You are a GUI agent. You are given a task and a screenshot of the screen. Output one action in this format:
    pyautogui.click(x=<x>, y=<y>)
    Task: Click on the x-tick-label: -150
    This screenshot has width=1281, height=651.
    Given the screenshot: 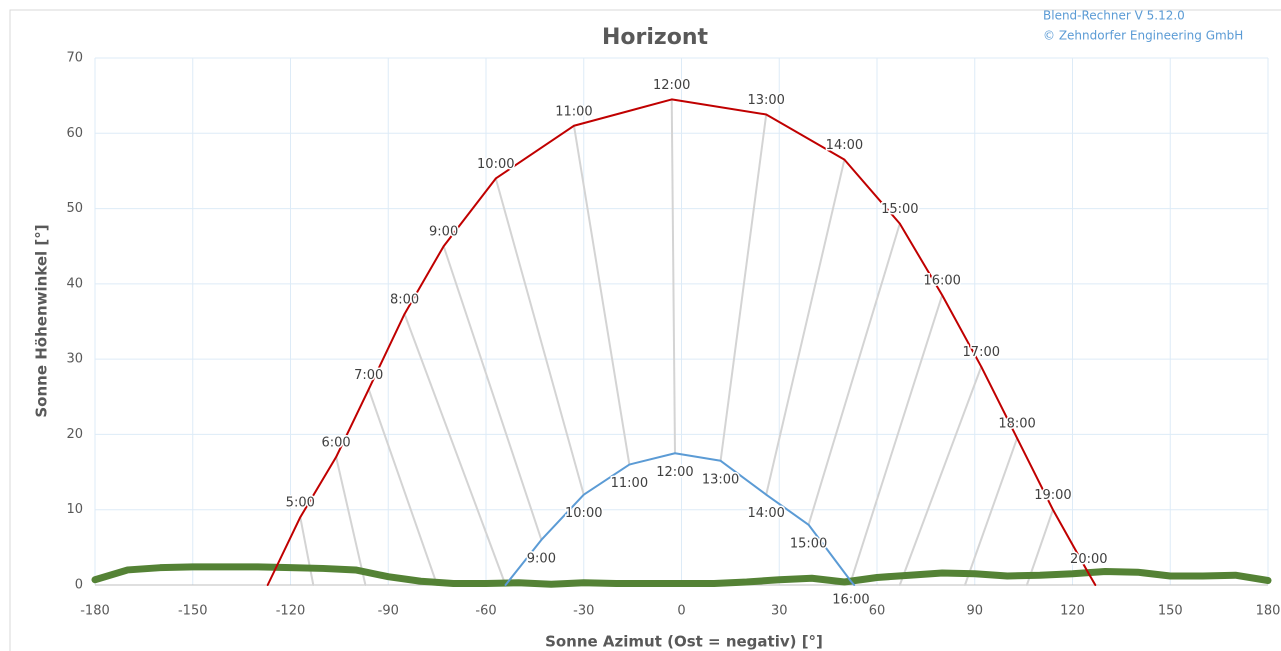 What is the action you would take?
    pyautogui.click(x=193, y=611)
    